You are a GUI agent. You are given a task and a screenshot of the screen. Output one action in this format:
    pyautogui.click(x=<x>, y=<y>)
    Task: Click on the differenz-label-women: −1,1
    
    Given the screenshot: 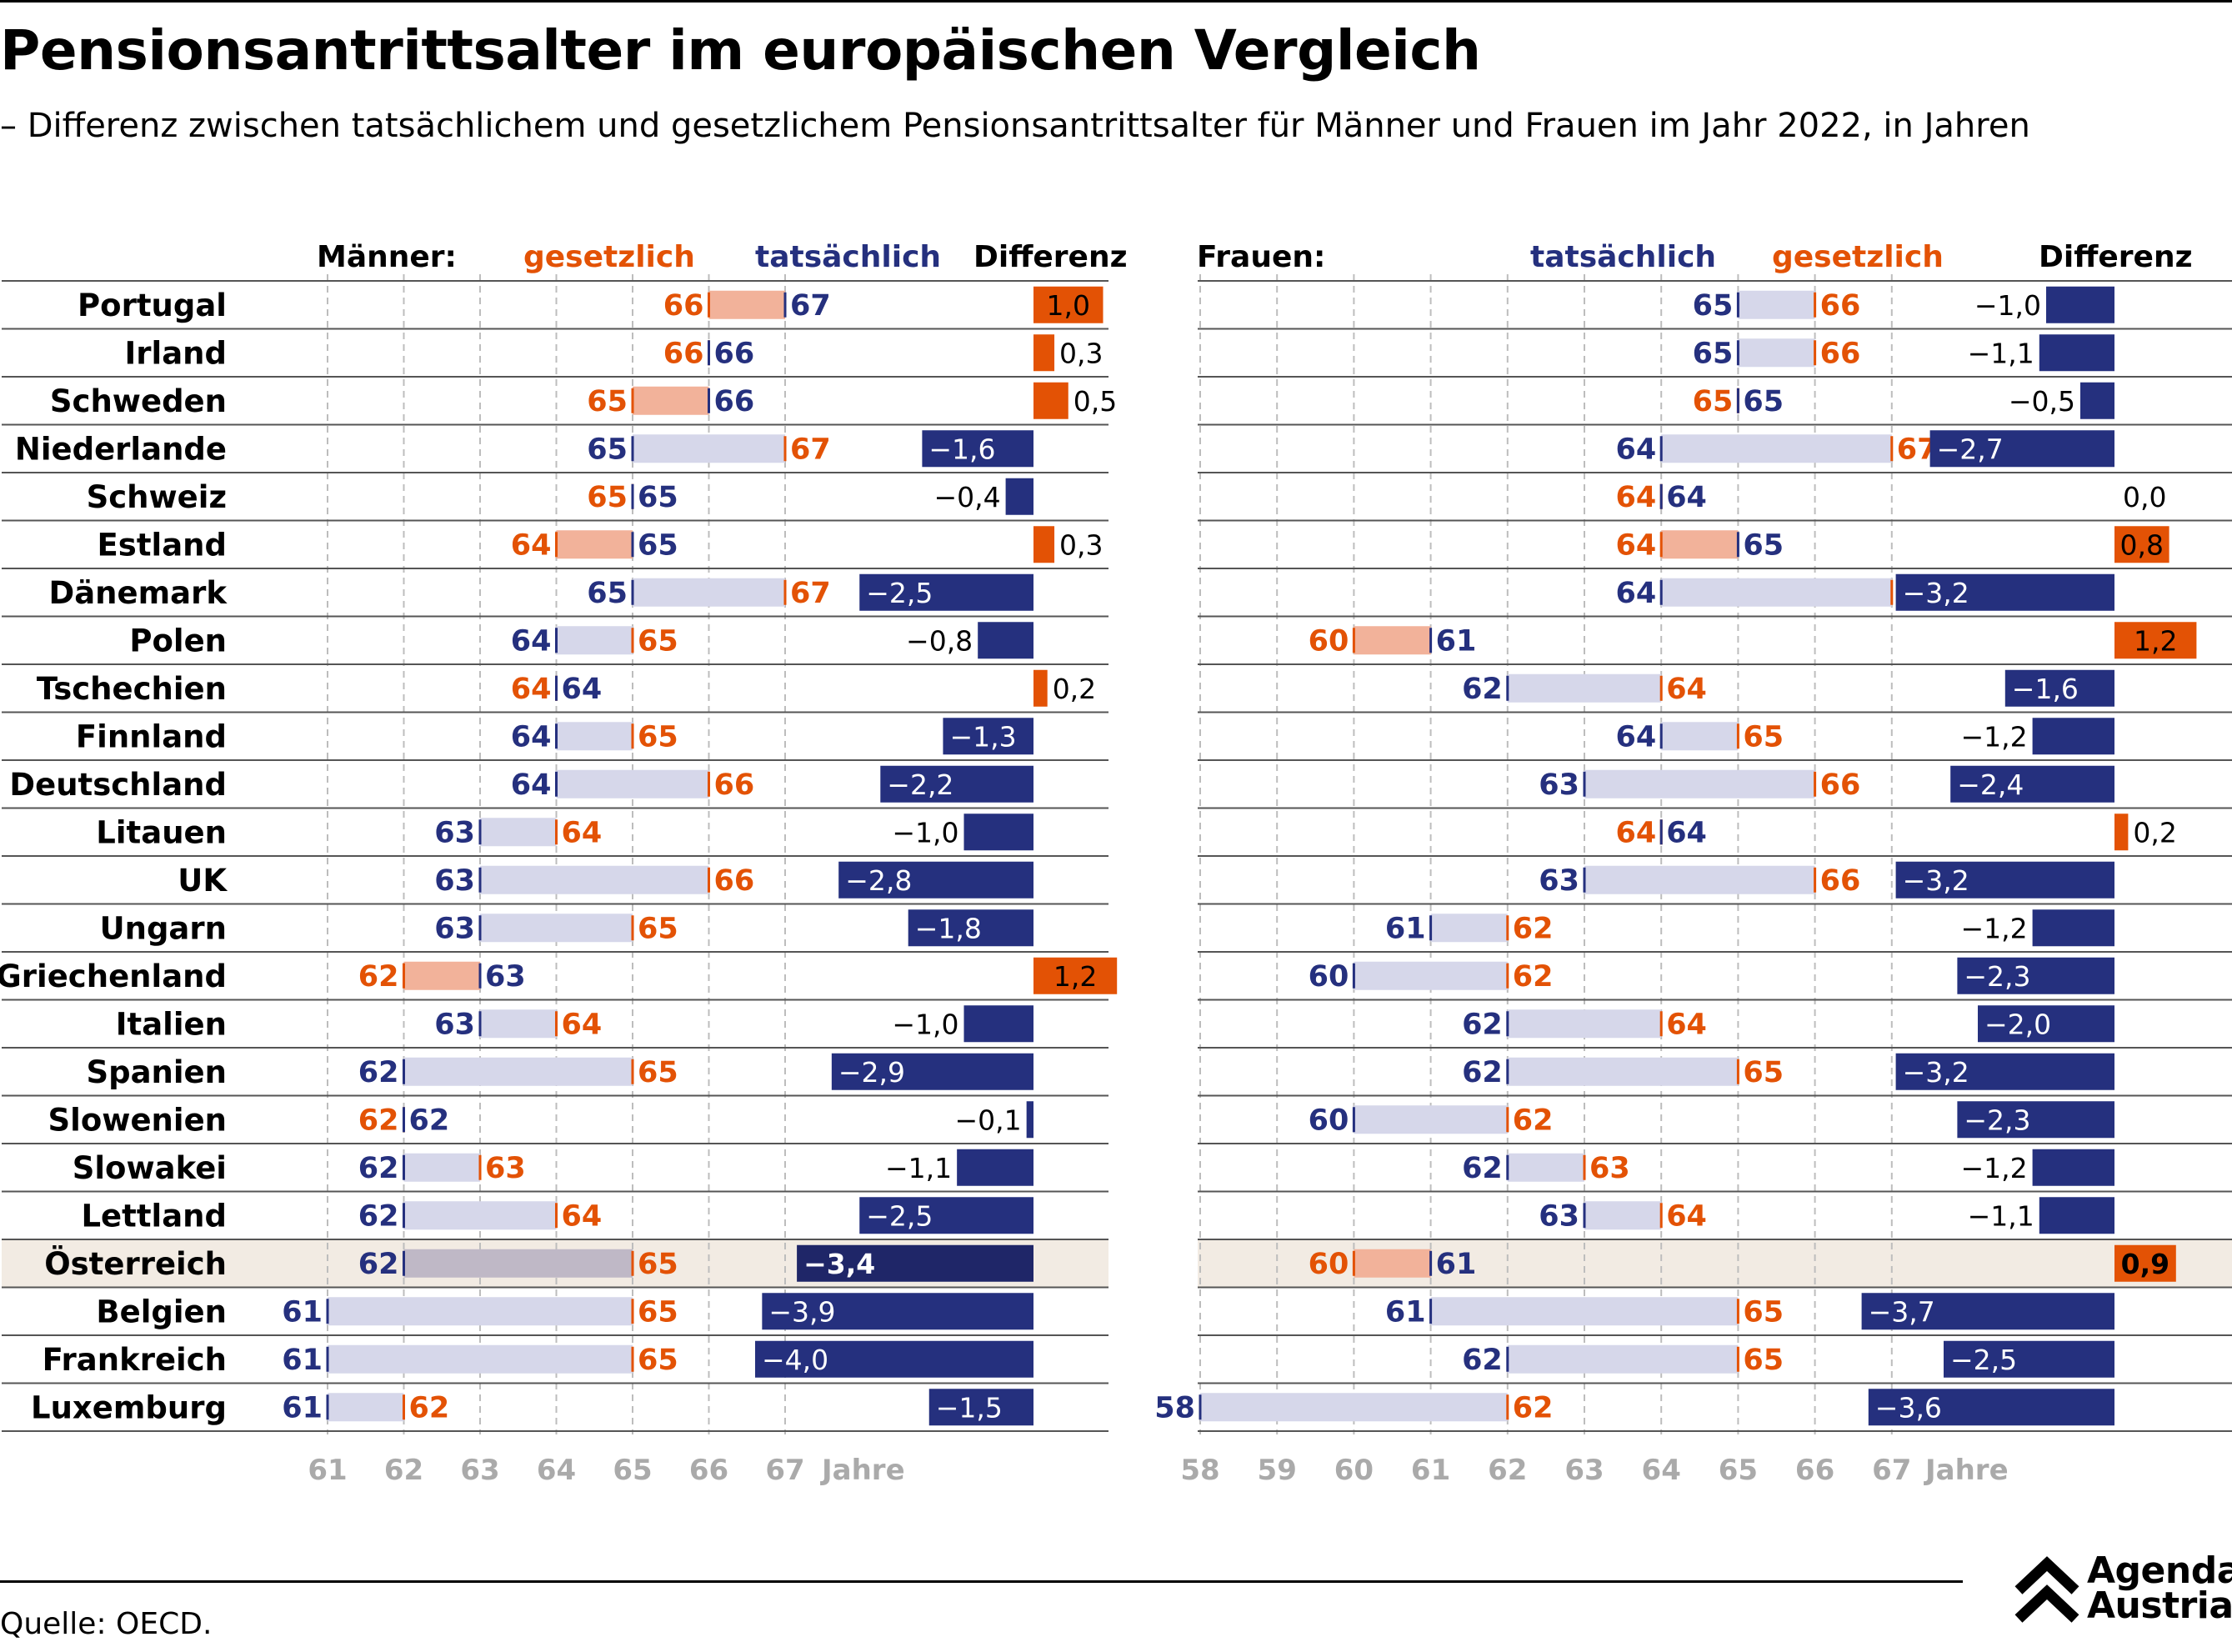 What is the action you would take?
    pyautogui.click(x=2001, y=353)
    